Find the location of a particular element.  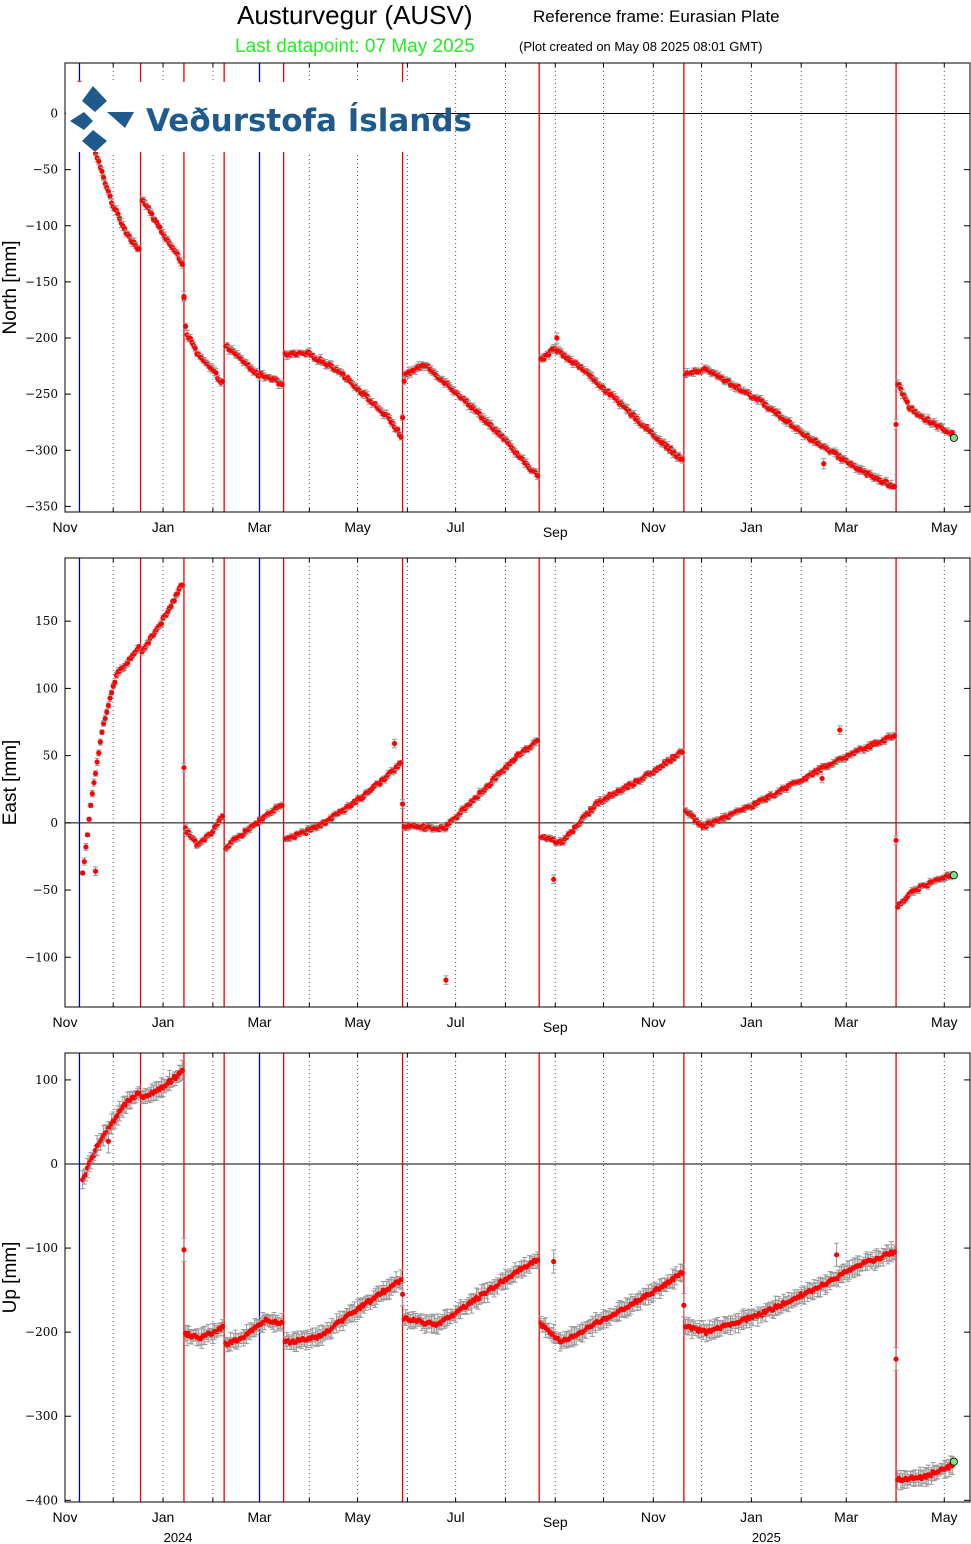

y-tick-label: −400 is located at coordinates (41, 1500).